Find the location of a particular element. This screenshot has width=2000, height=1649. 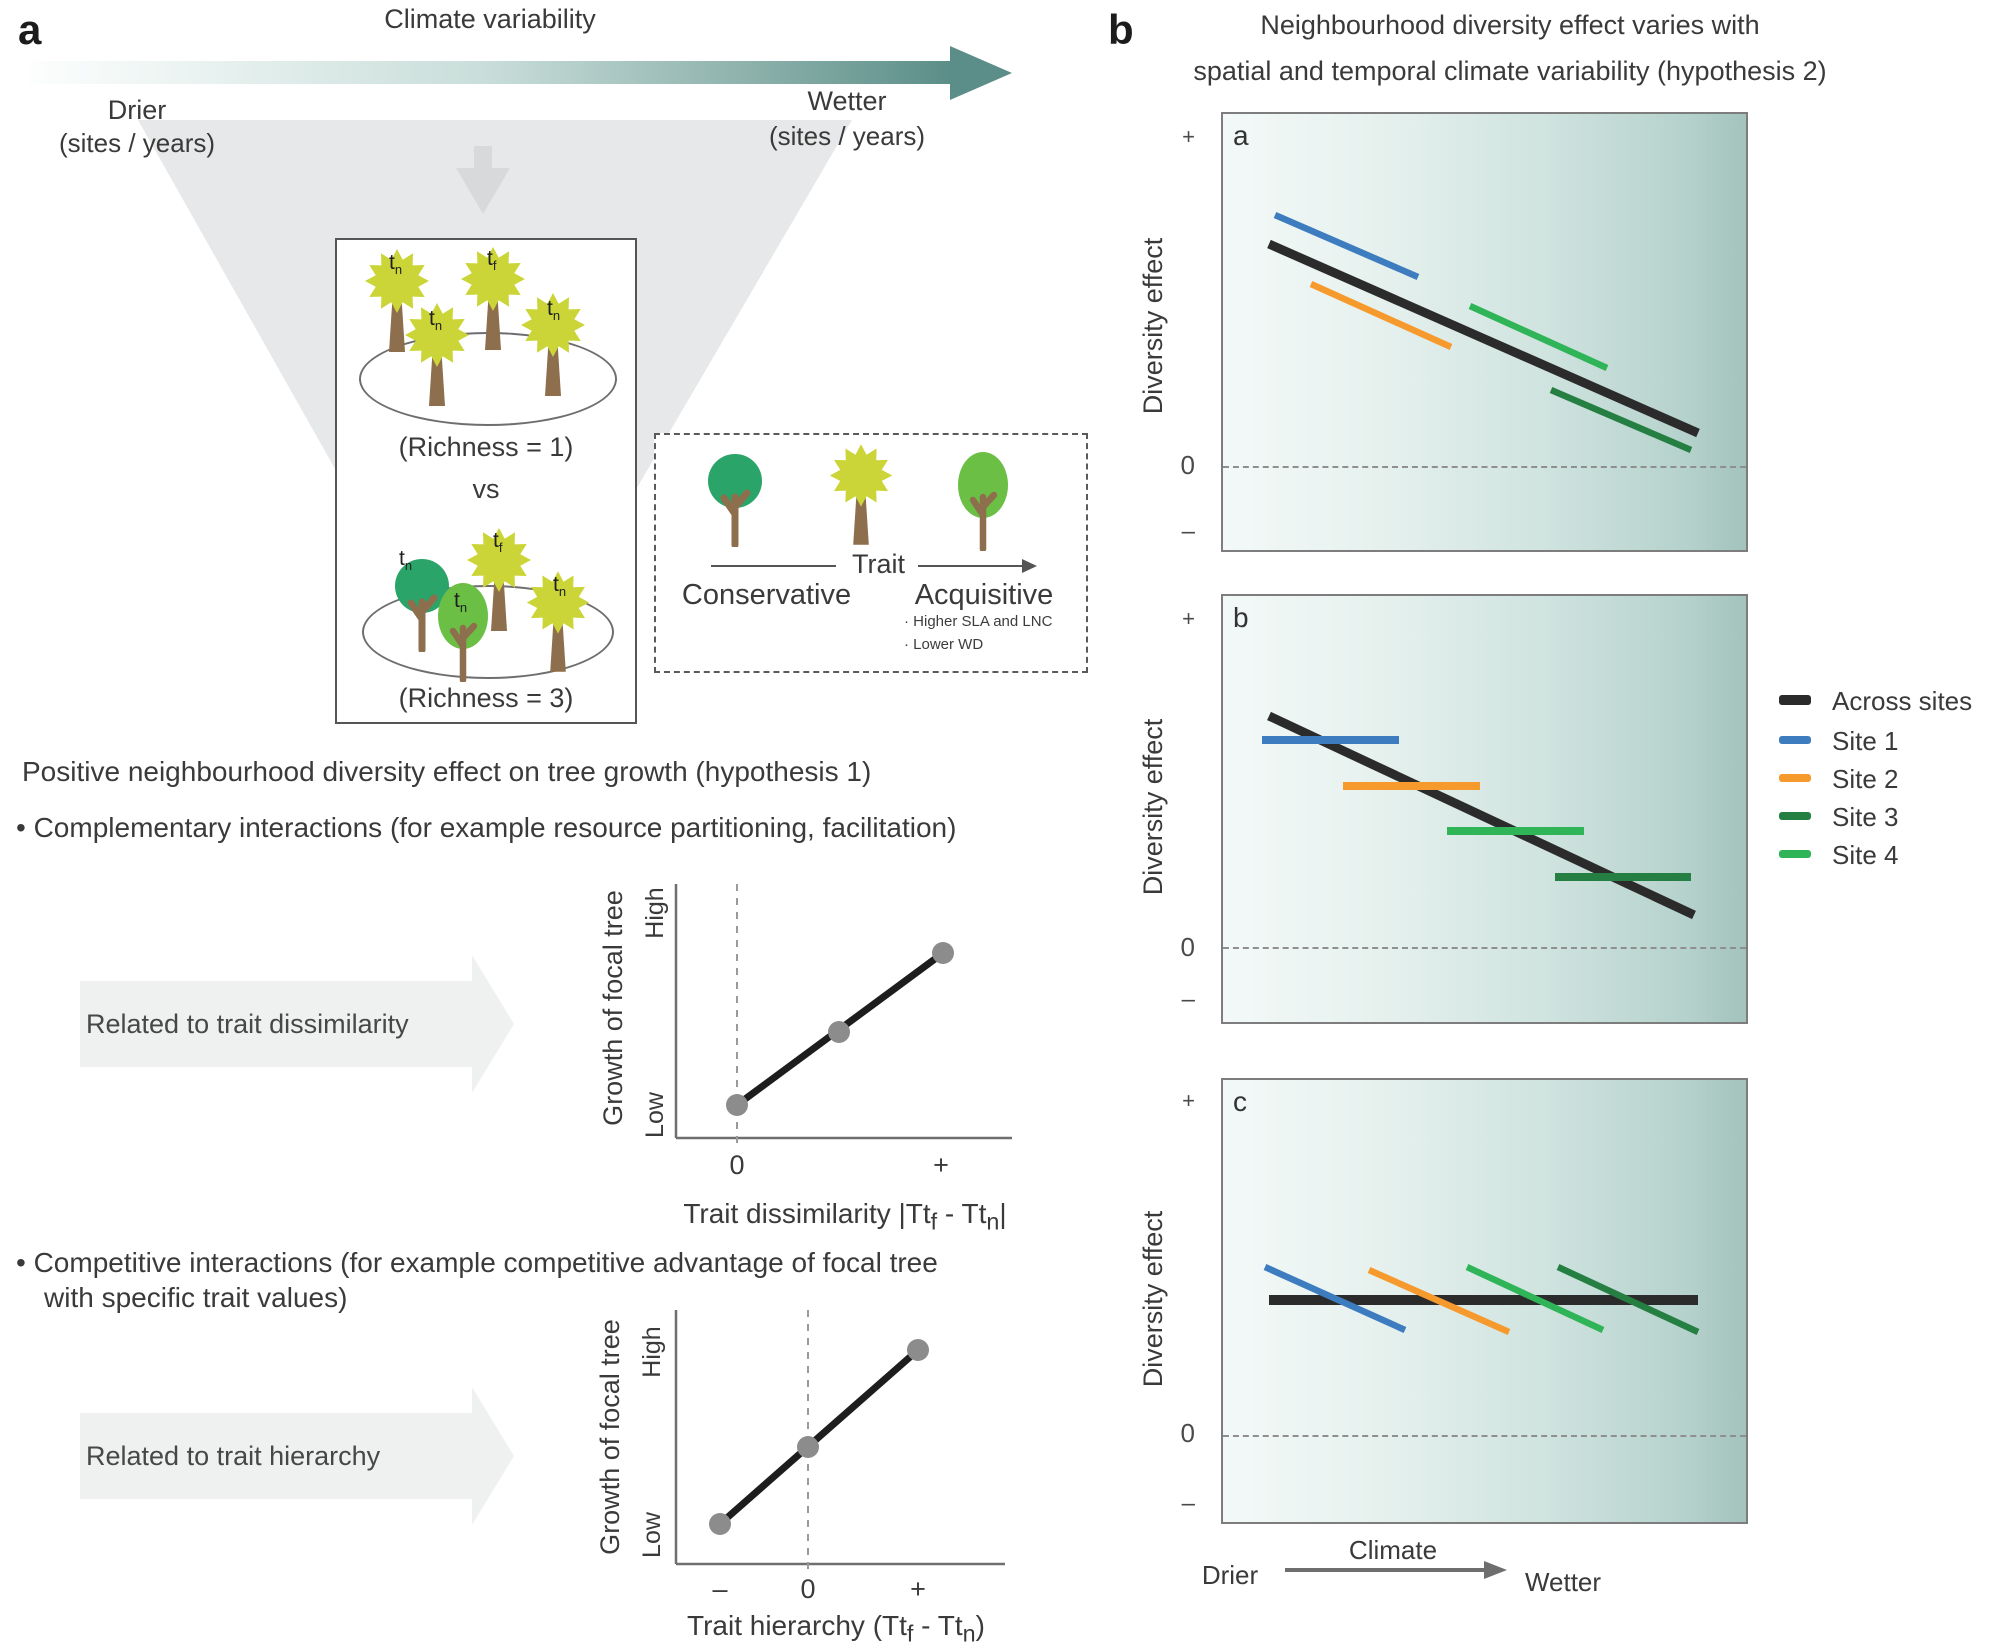

hierarchy-ylabel: Growth of focal tree is located at coordinates (609, 1437).